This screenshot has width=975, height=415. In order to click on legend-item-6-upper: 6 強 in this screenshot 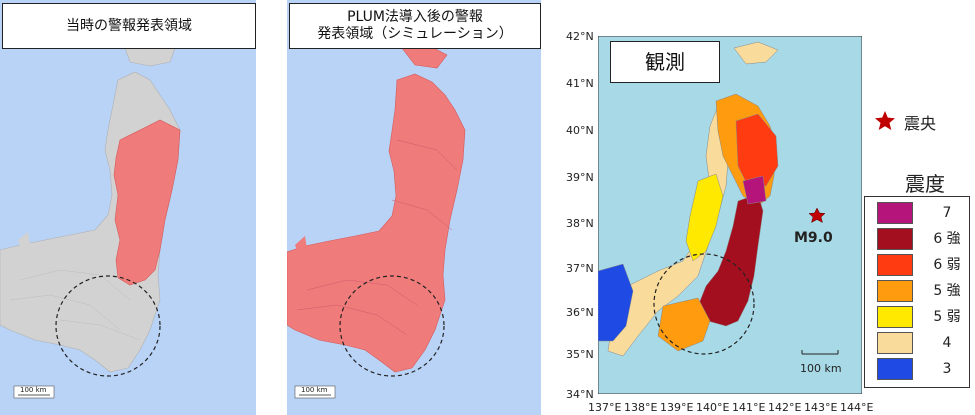, I will do `click(917, 240)`.